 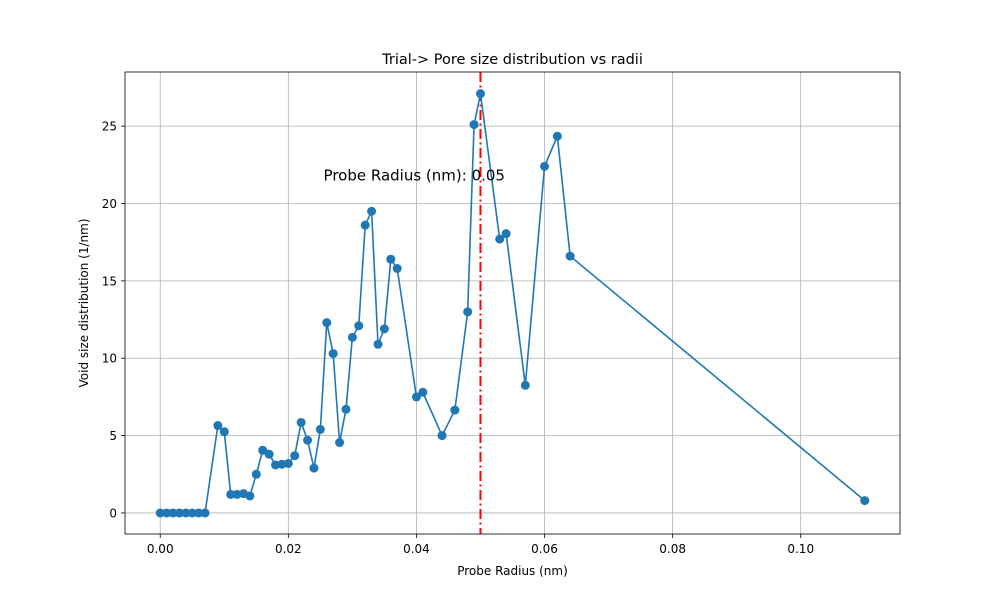 I want to click on x-tick-label: 0.06, so click(x=544, y=549).